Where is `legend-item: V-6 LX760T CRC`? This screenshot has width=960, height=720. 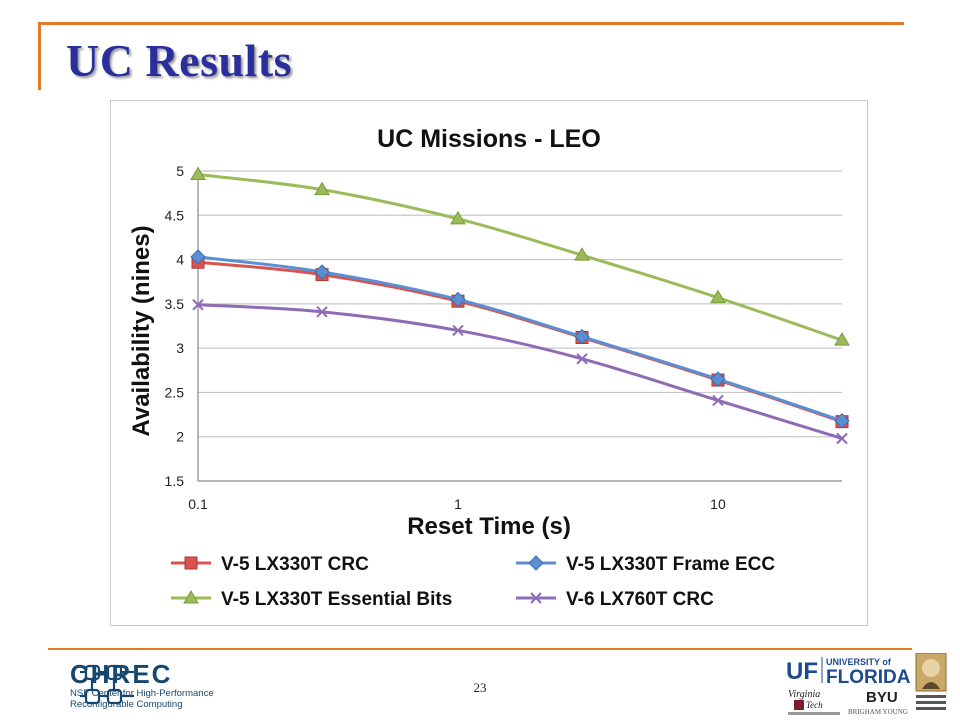
legend-item: V-6 LX760T CRC is located at coordinates (615, 599).